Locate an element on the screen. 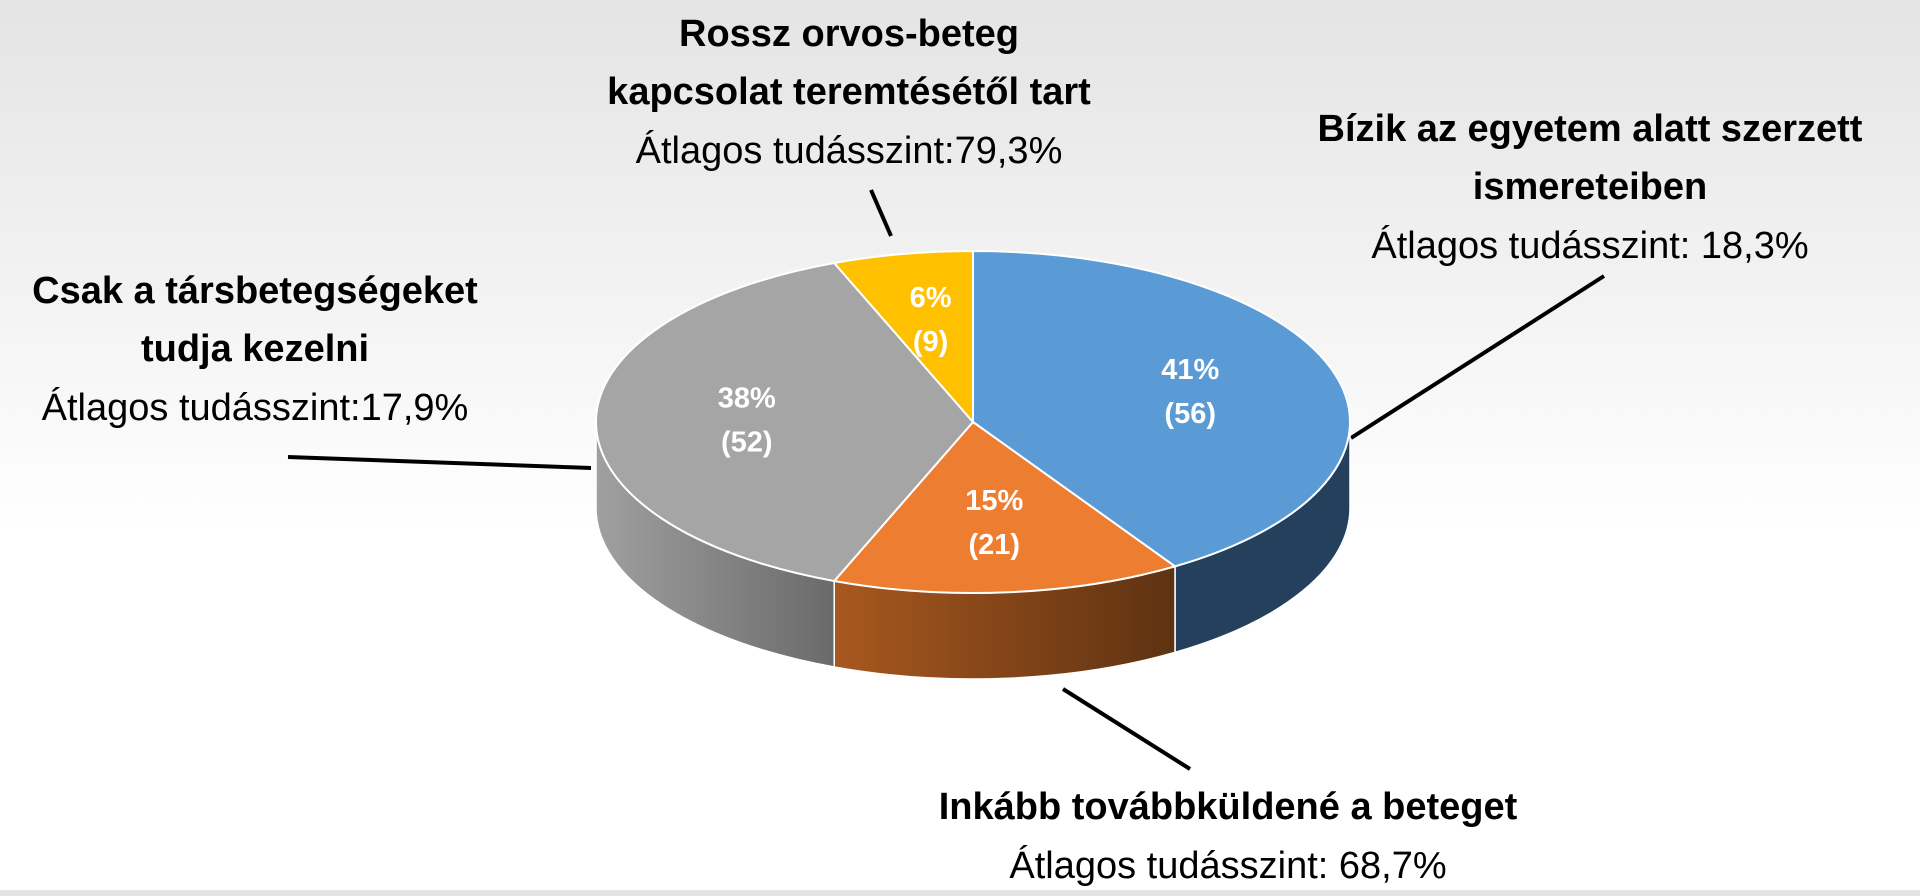 The height and width of the screenshot is (896, 1920). data-label: 15% is located at coordinates (994, 501).